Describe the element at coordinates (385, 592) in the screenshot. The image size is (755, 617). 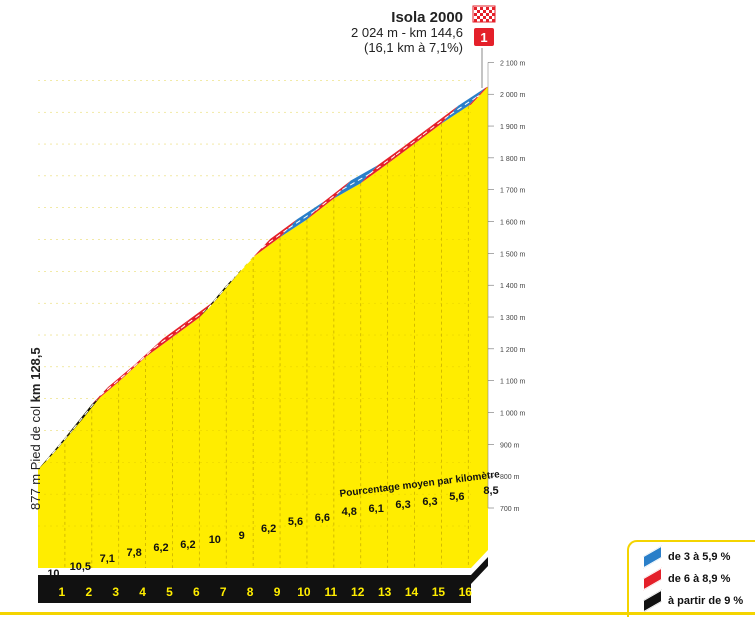
I see `km-label: 13` at that location.